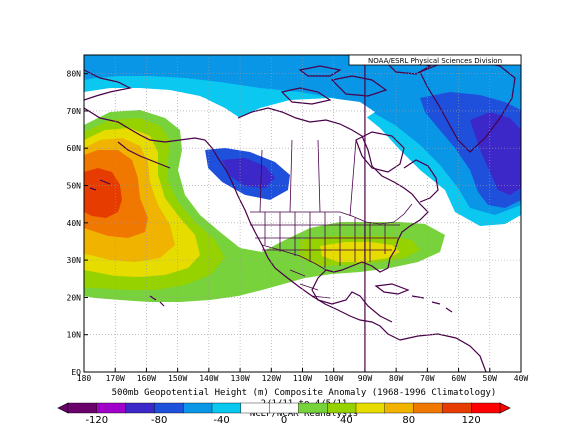  I want to click on neutral-zone-east, so click(370, 176).